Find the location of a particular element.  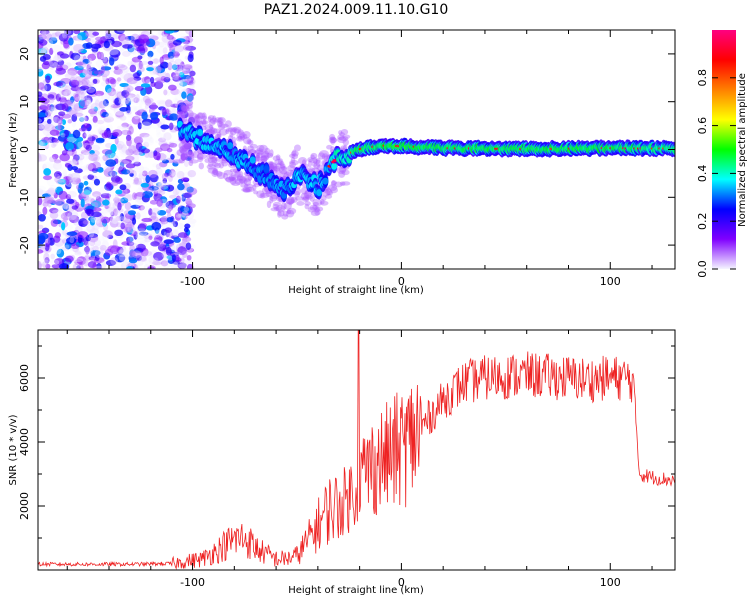

snr-ylabel: SNR (10 * v/v) is located at coordinates (13, 449).